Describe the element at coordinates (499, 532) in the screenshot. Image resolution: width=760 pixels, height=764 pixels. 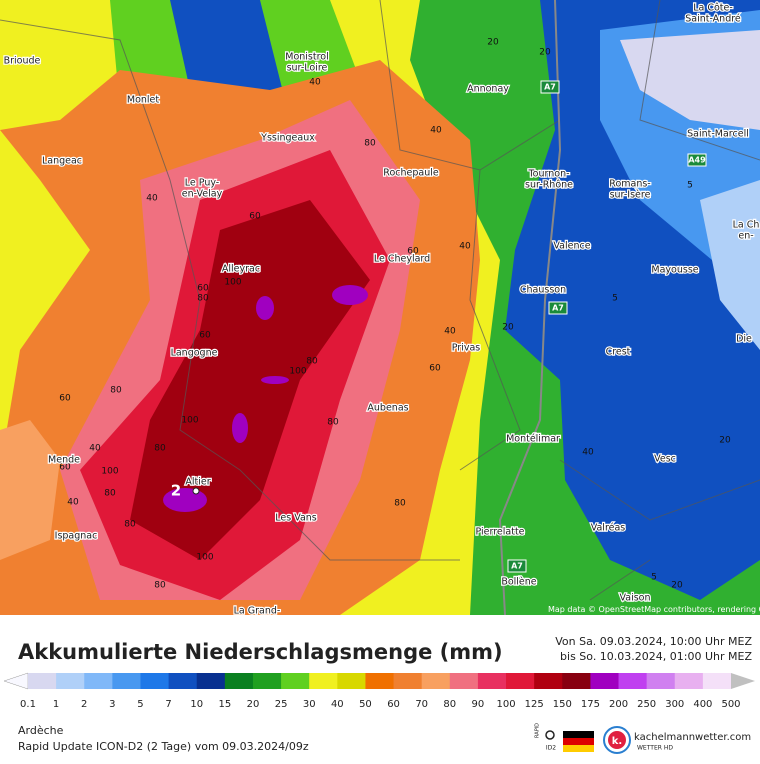
I see `place-label: Pierrelatte` at that location.